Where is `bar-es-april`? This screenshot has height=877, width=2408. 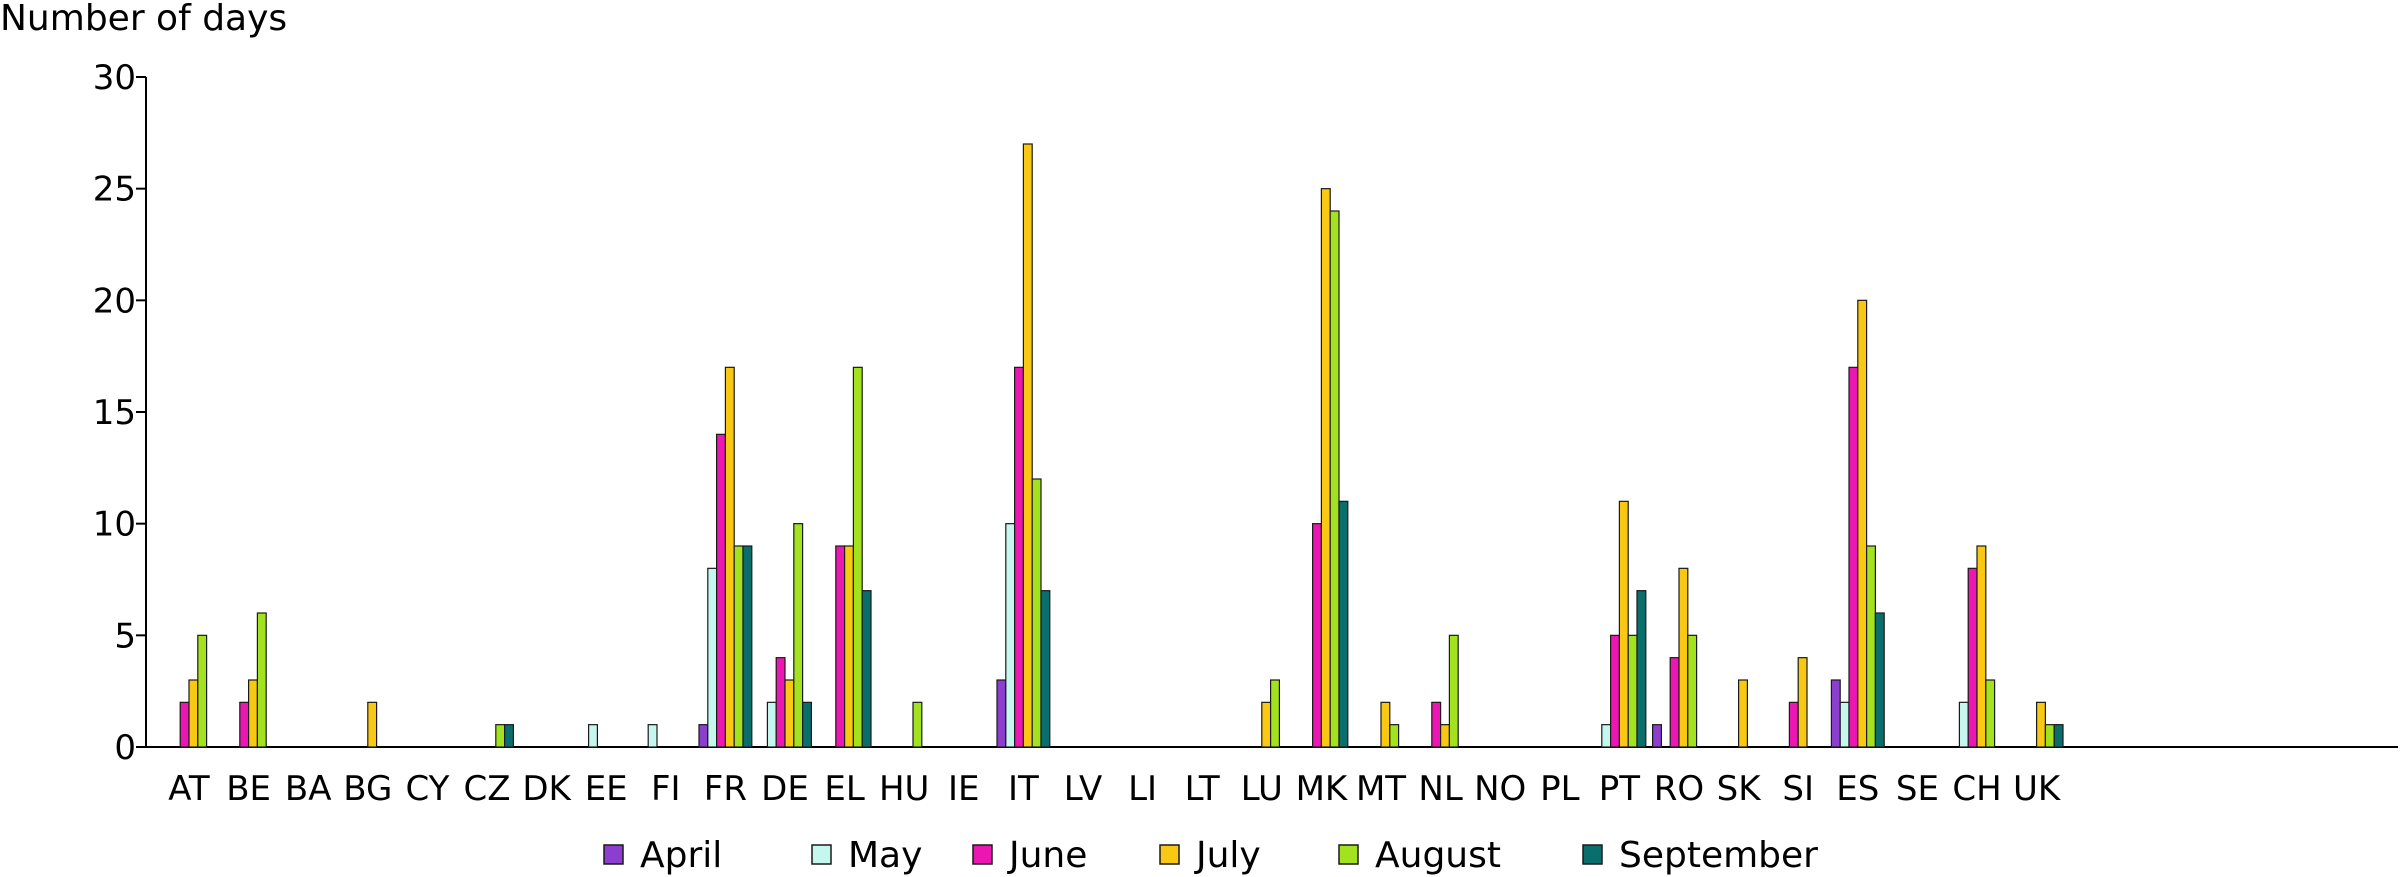 bar-es-april is located at coordinates (1835, 713).